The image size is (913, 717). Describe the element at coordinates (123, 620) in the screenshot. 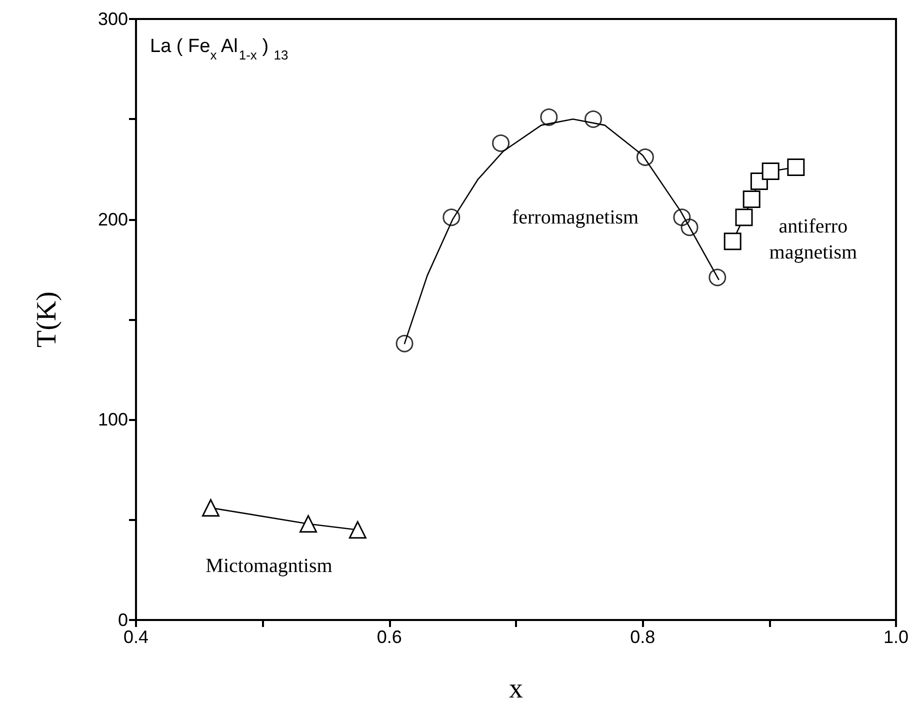

I see `y-tick-label: 0` at that location.